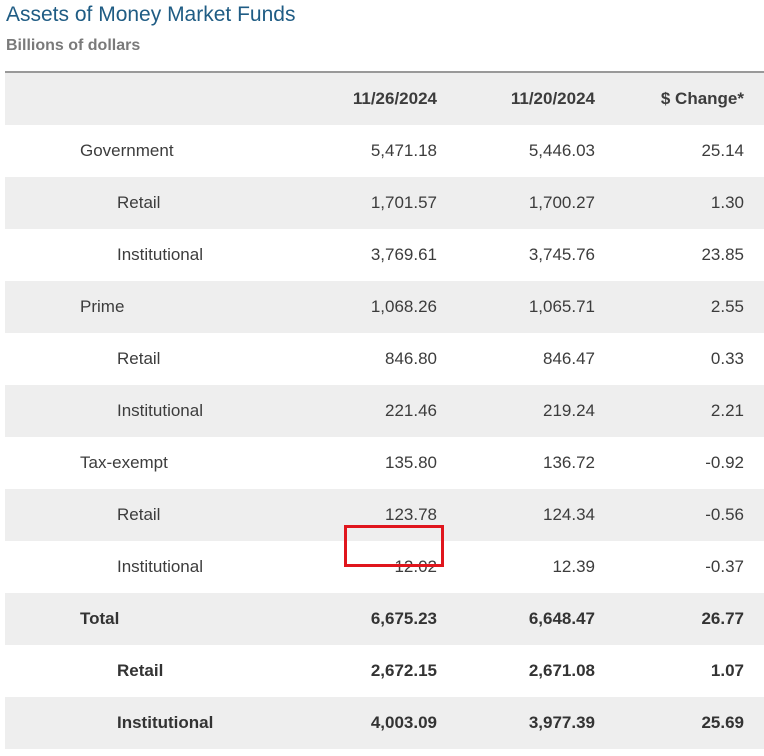  I want to click on table-row-tax-exempt: Tax-exempt 135.80 136.72 -0.92, so click(384, 463).